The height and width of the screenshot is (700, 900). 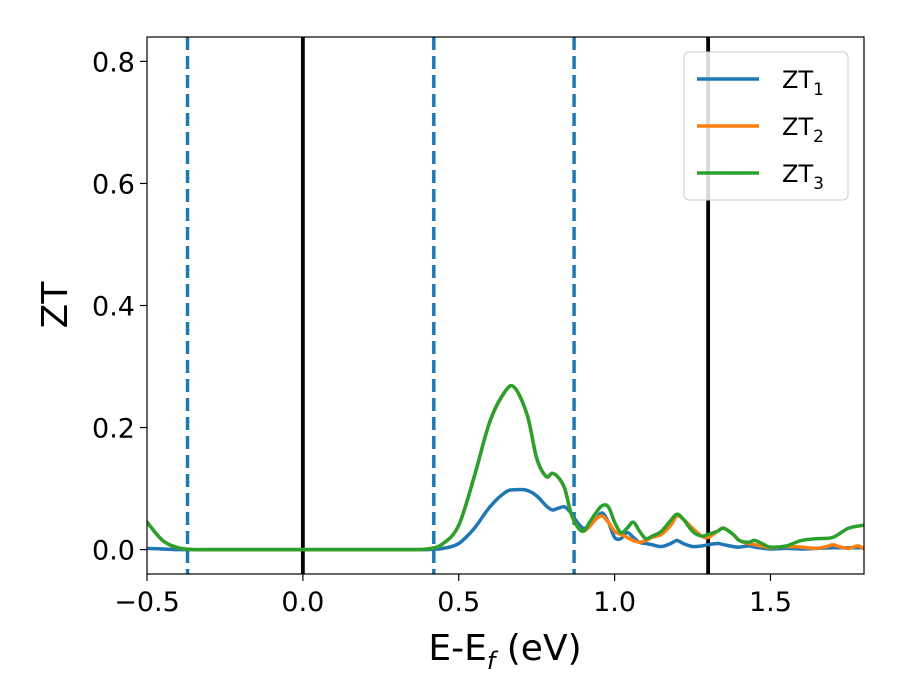 What do you see at coordinates (538, 648) in the screenshot?
I see `x-axis-title-unit: (eV)` at bounding box center [538, 648].